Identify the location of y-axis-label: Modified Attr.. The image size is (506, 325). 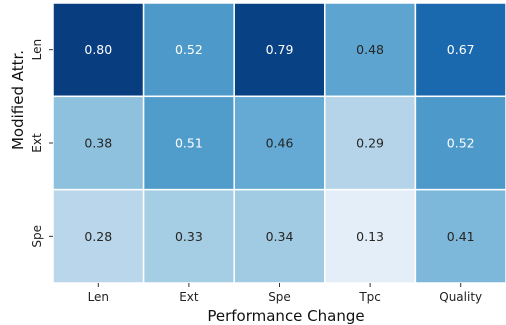
(18, 100).